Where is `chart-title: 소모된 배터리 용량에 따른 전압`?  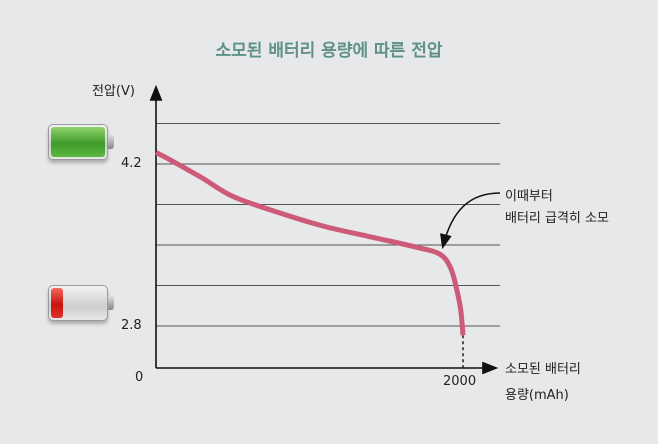
chart-title: 소모된 배터리 용량에 따른 전압 is located at coordinates (329, 51).